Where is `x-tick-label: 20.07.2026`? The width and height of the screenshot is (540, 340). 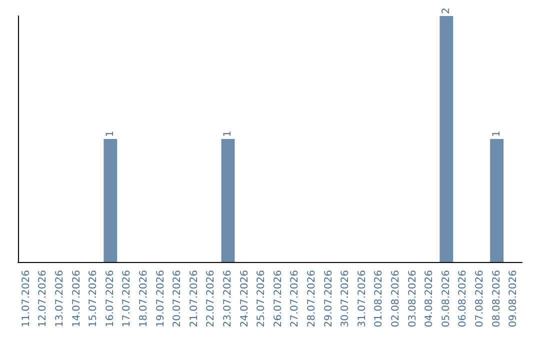 x-tick-label: 20.07.2026 is located at coordinates (178, 299).